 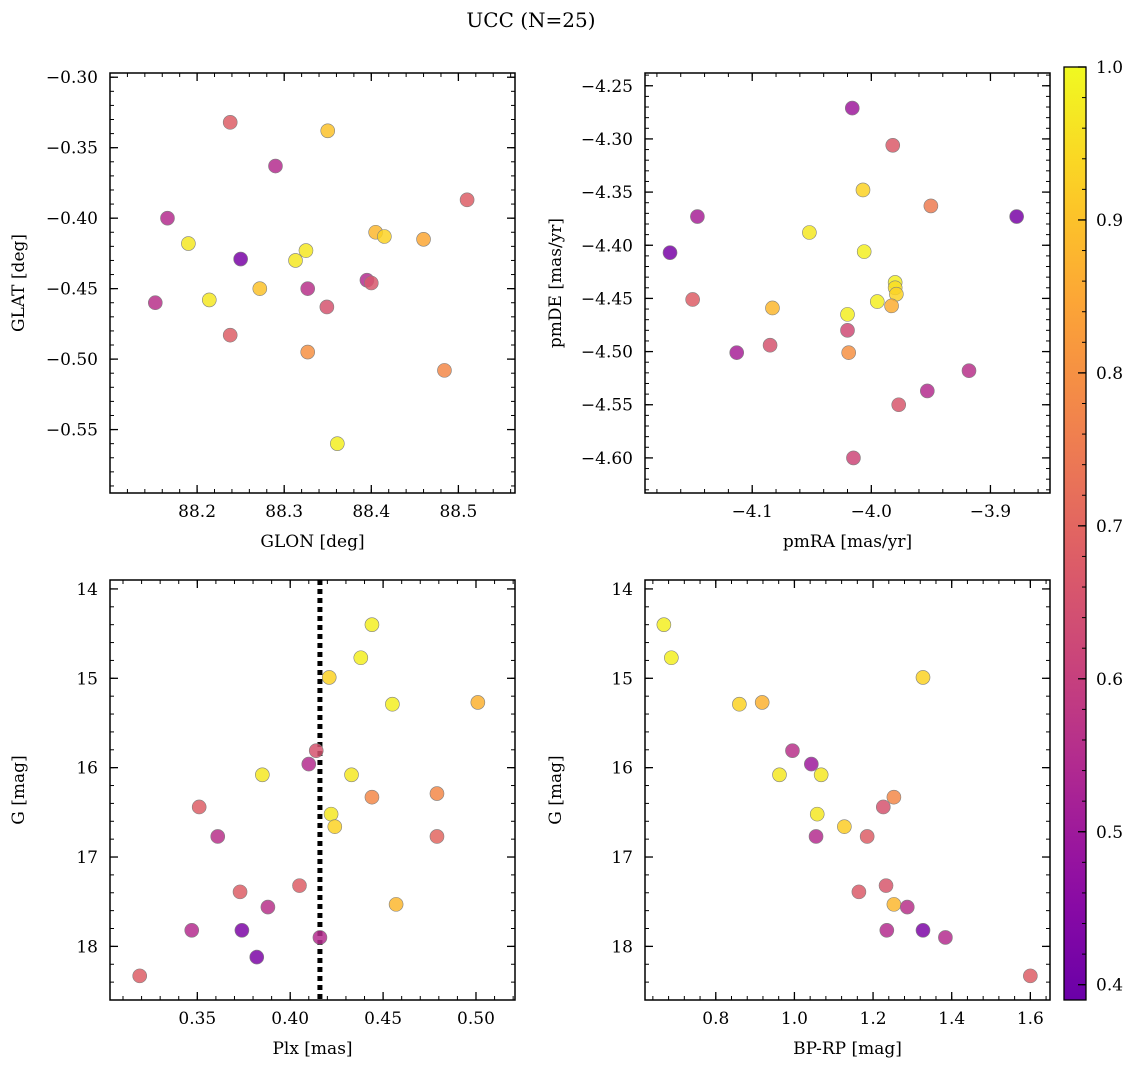 I want to click on y-axis-label: GLAT [deg], so click(x=19, y=283).